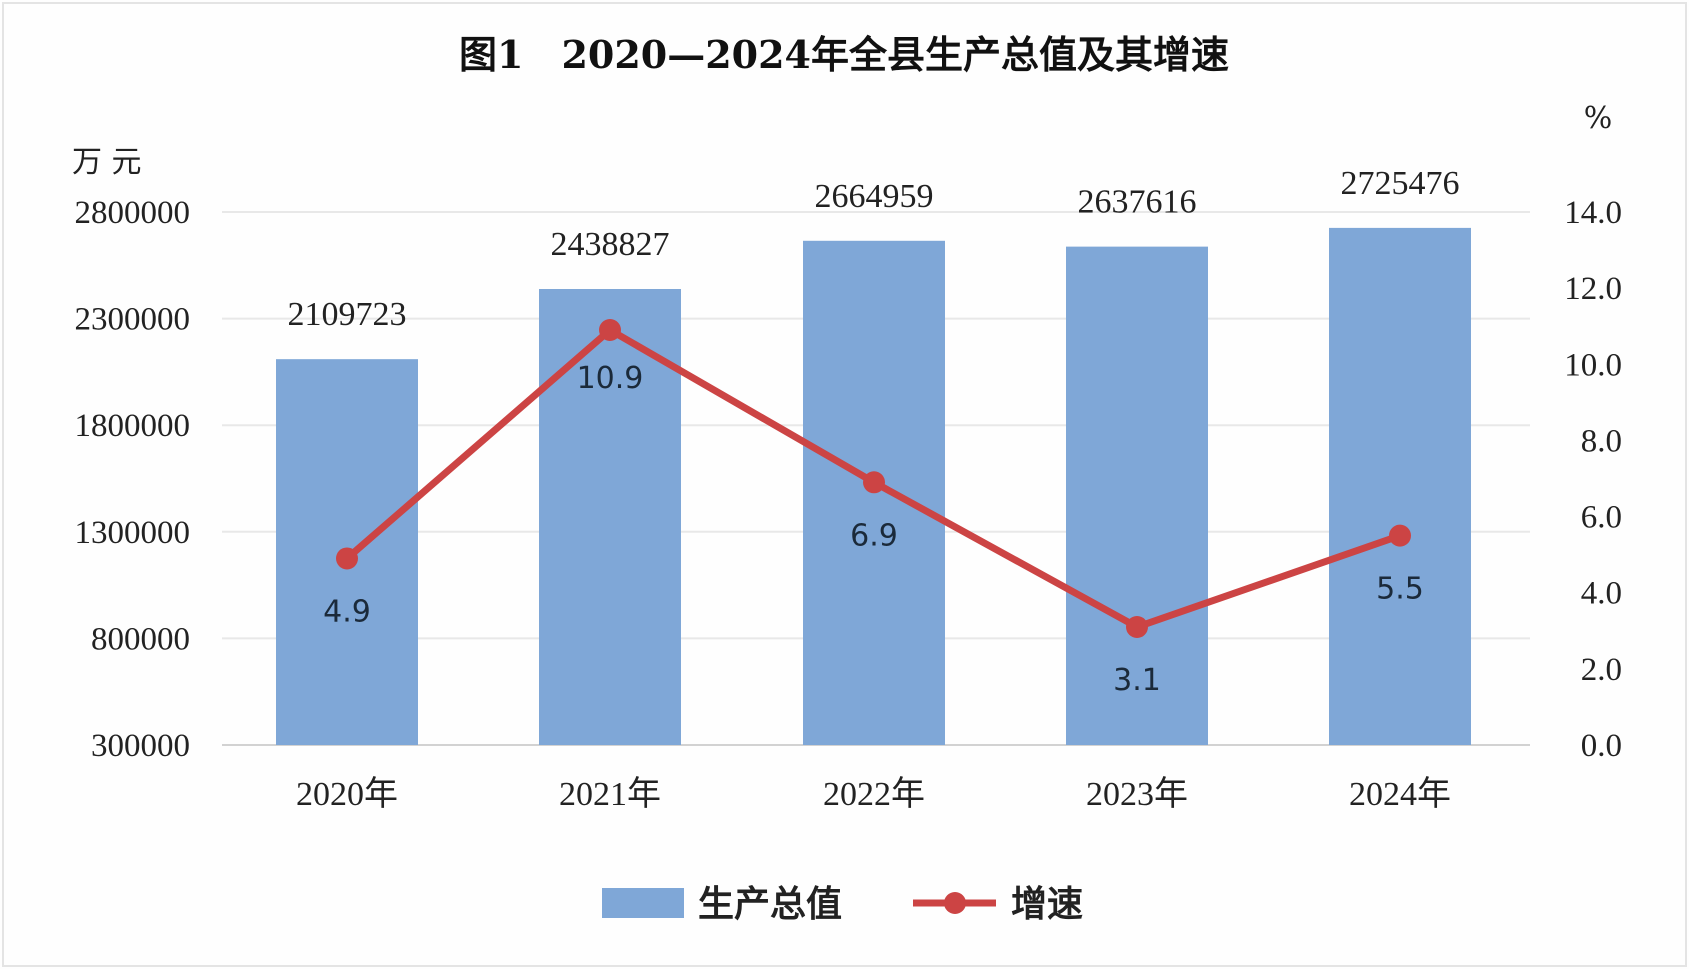 The height and width of the screenshot is (969, 1689). I want to click on bar-value-label: 2109723, so click(347, 314).